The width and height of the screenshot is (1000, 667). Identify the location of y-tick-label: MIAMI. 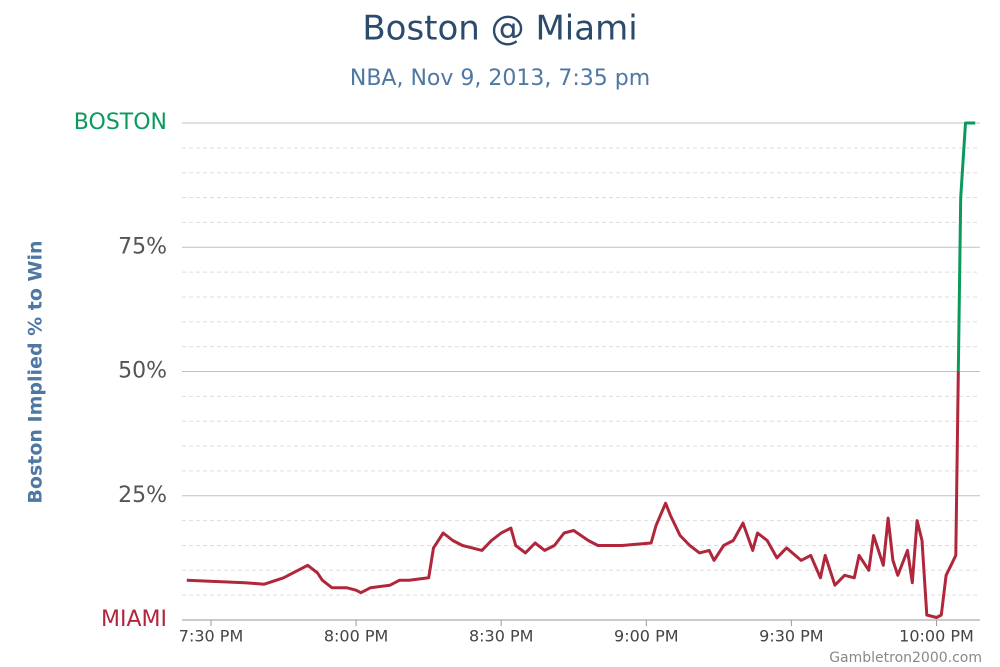
(134, 619).